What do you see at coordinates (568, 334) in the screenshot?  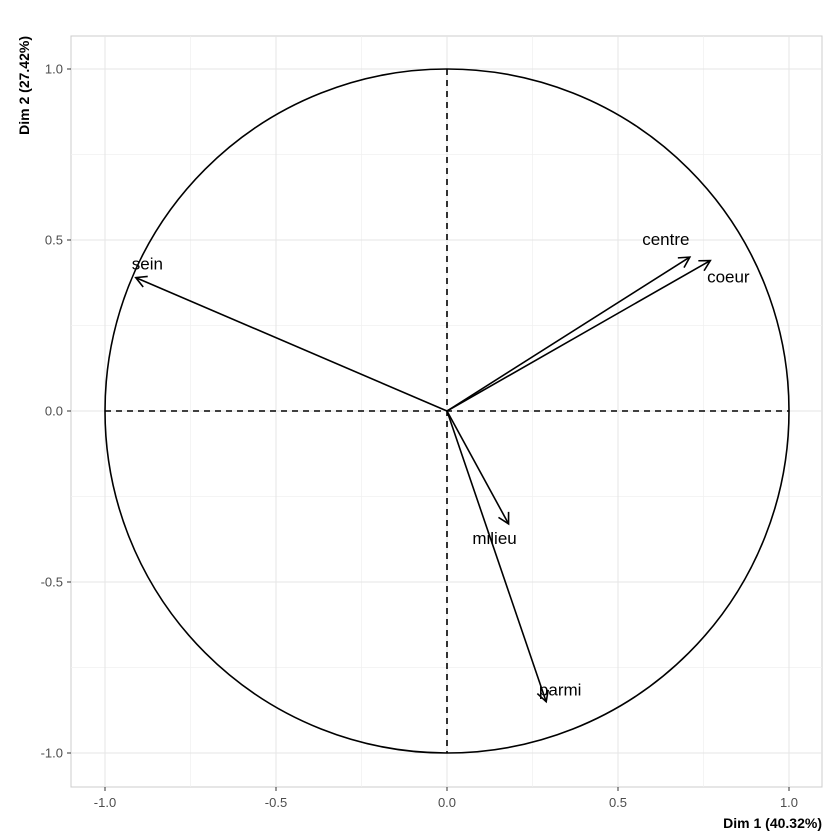 I see `arrow-centre` at bounding box center [568, 334].